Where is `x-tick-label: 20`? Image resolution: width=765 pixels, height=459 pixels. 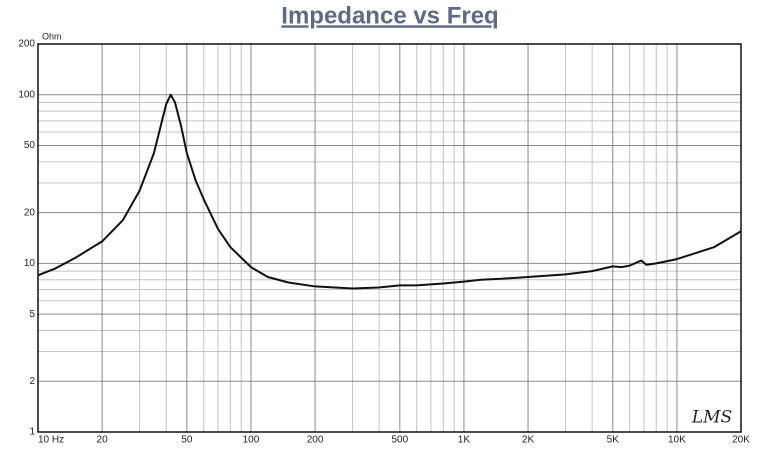 x-tick-label: 20 is located at coordinates (103, 440).